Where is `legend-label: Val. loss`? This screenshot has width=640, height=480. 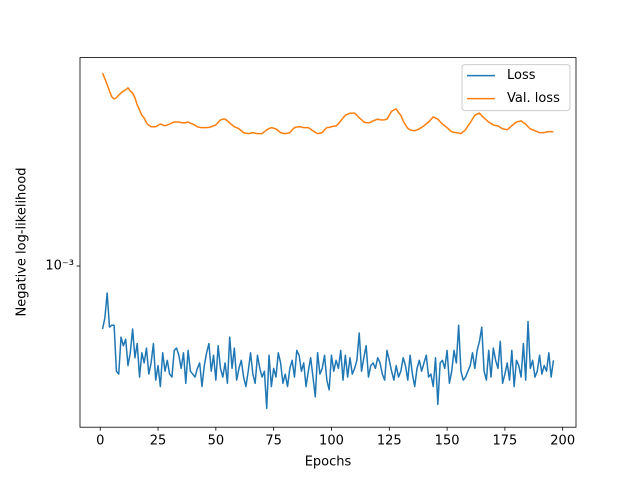
legend-label: Val. loss is located at coordinates (533, 98).